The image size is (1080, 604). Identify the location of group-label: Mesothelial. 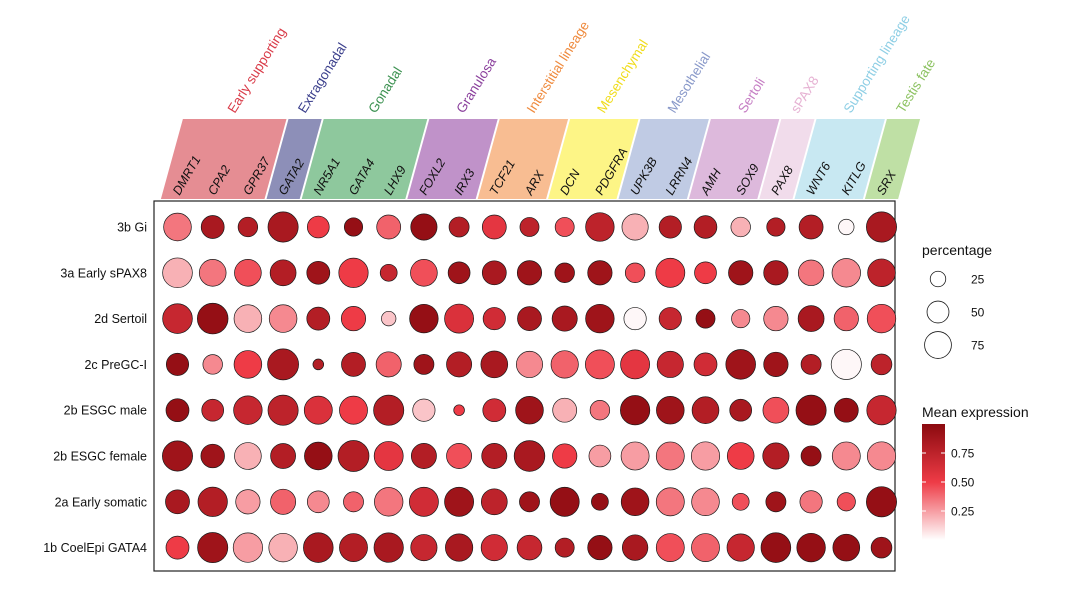
(689, 83).